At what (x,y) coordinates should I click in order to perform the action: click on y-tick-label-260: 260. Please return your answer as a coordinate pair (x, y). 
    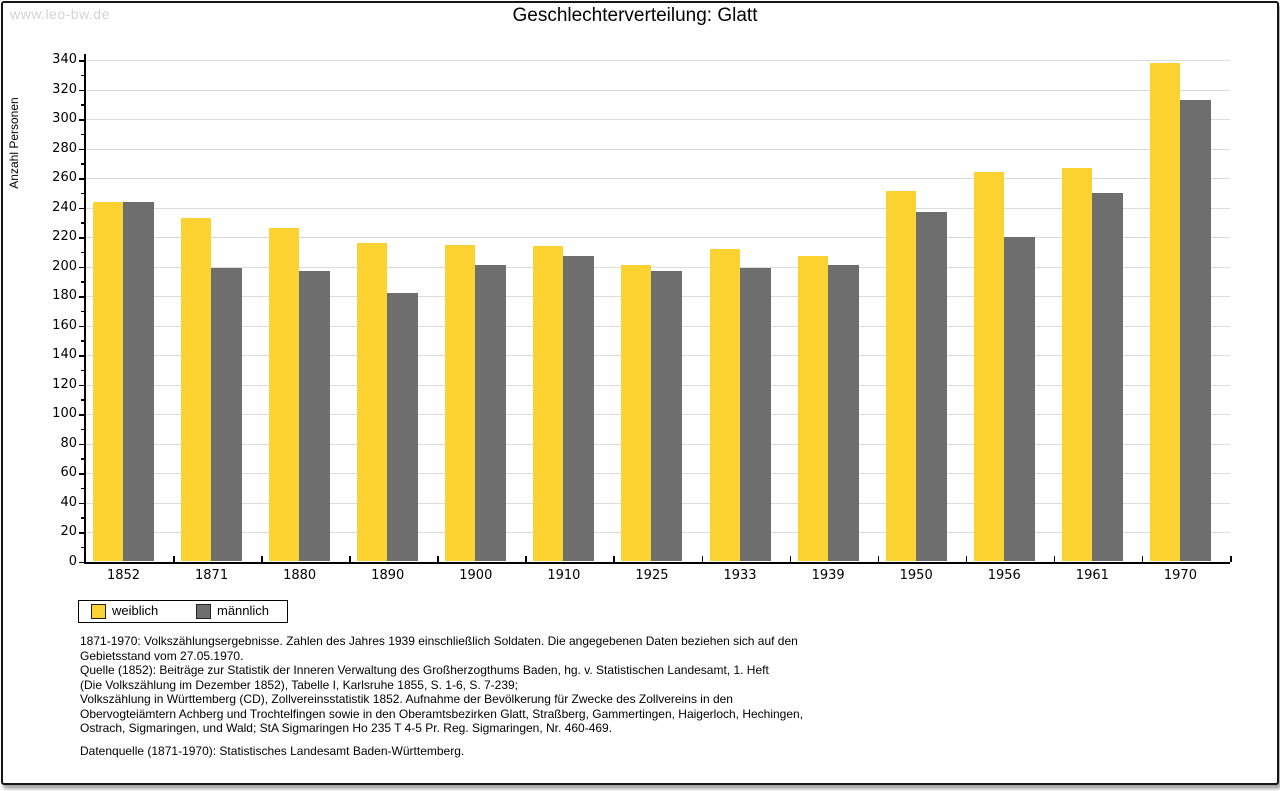
    Looking at the image, I should click on (64, 178).